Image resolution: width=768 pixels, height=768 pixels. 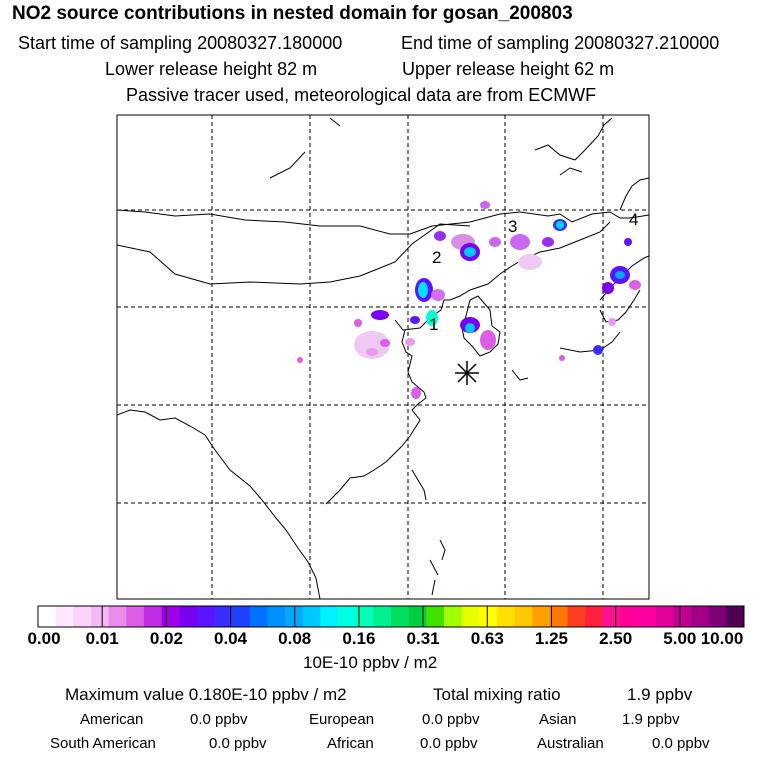 What do you see at coordinates (560, 43) in the screenshot?
I see `end-time-label: End time of sampling 20080327.210000` at bounding box center [560, 43].